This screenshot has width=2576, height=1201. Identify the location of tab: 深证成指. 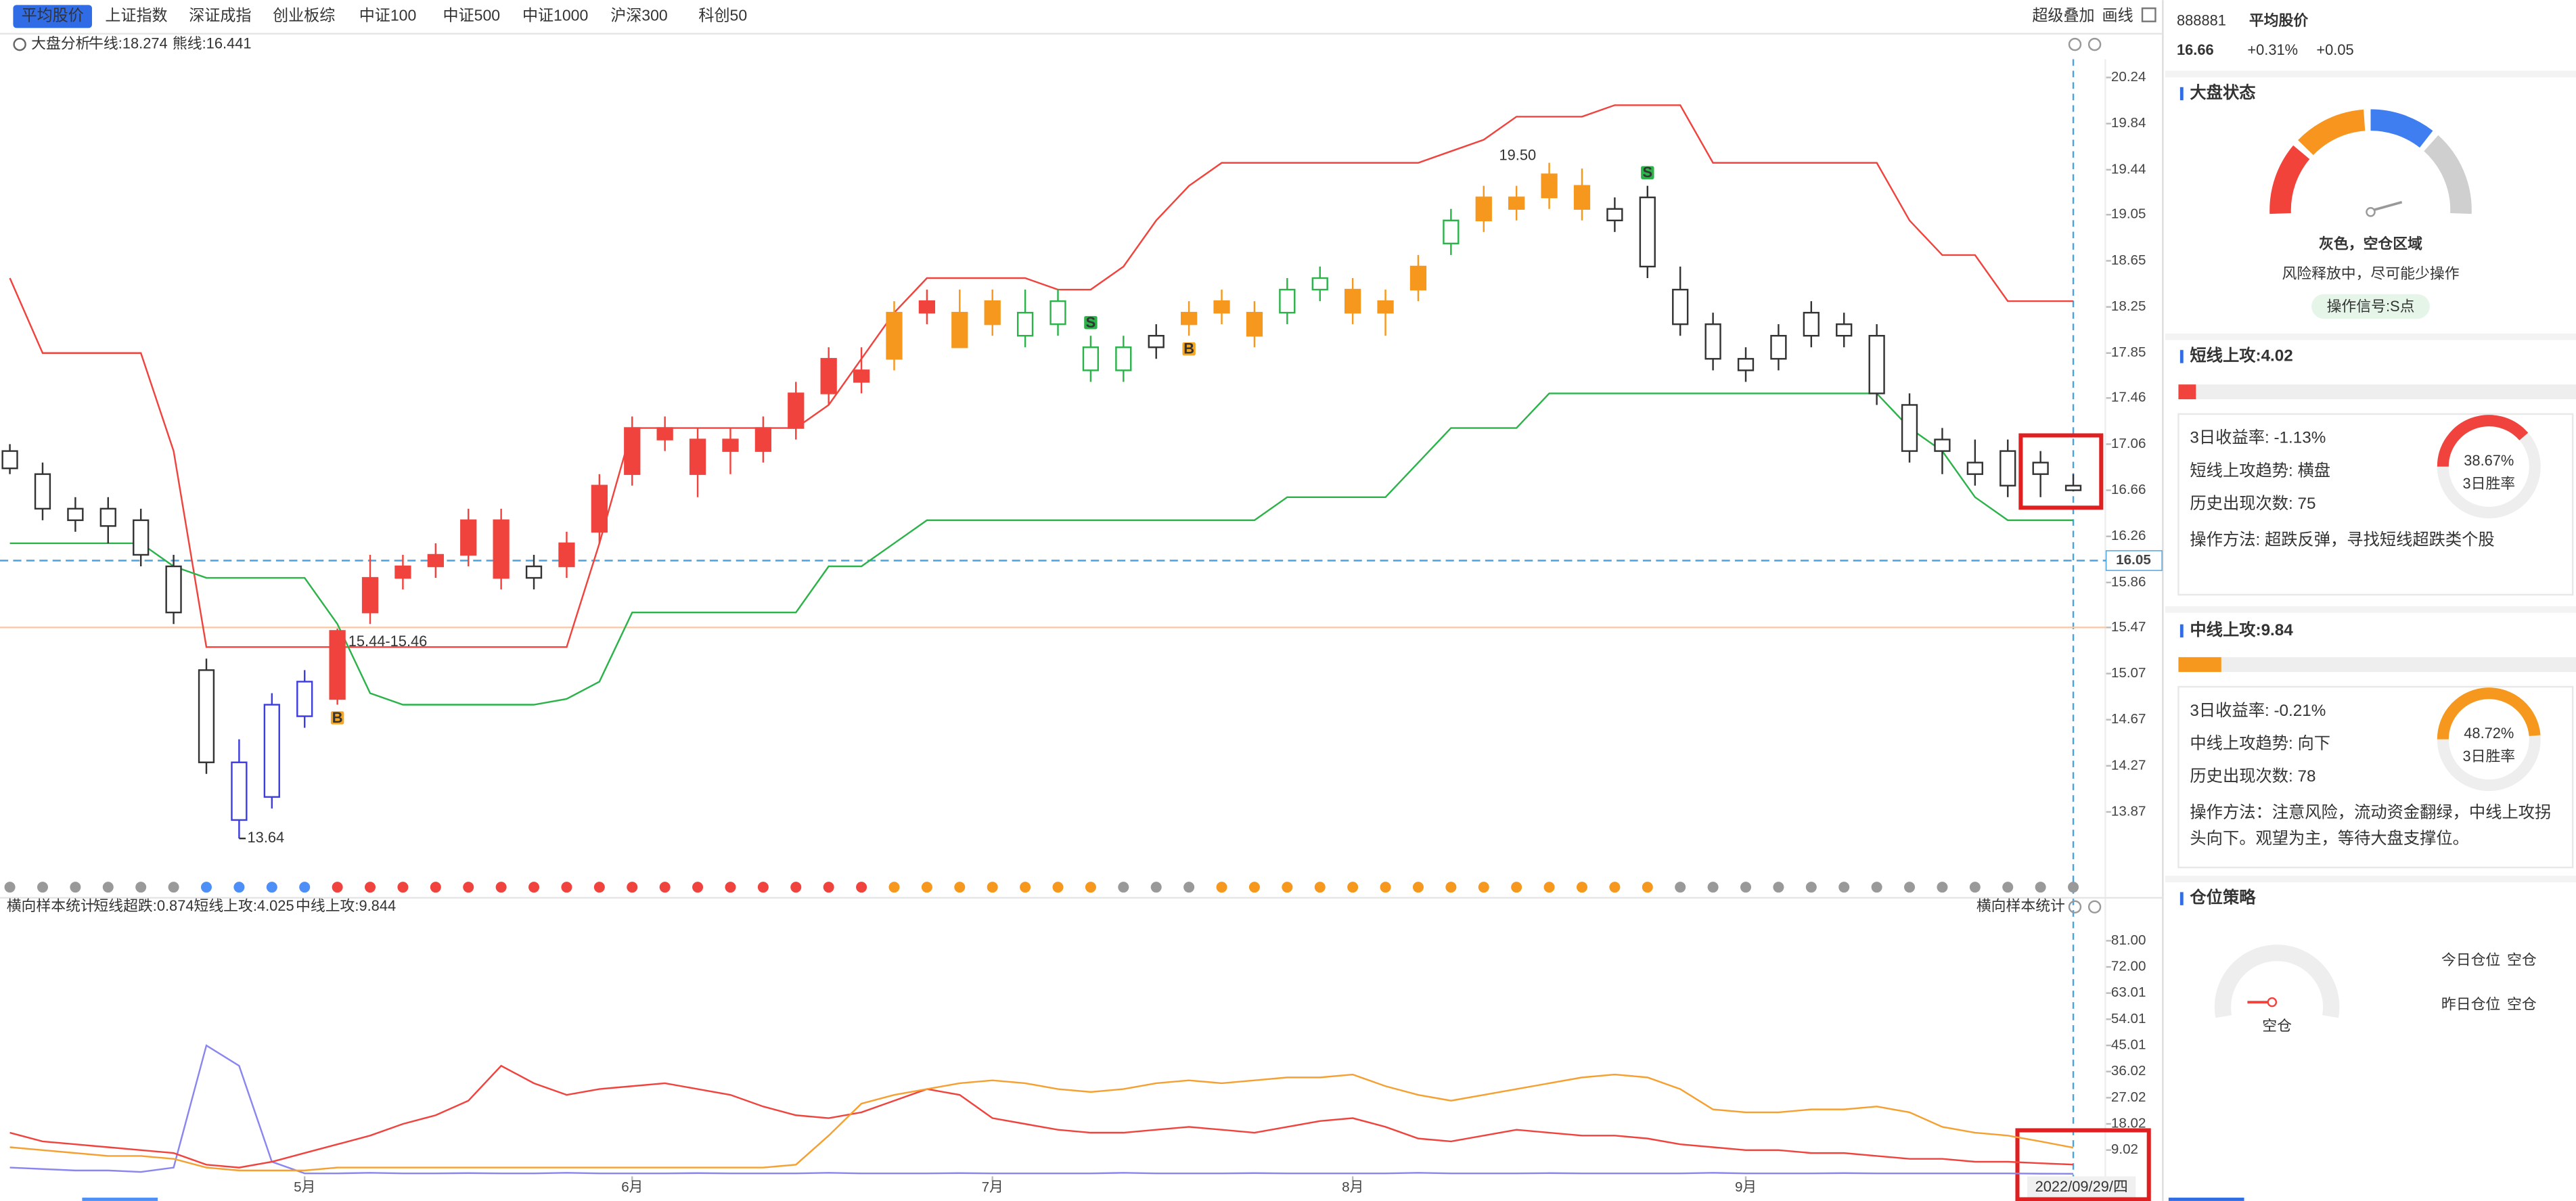
(220, 15).